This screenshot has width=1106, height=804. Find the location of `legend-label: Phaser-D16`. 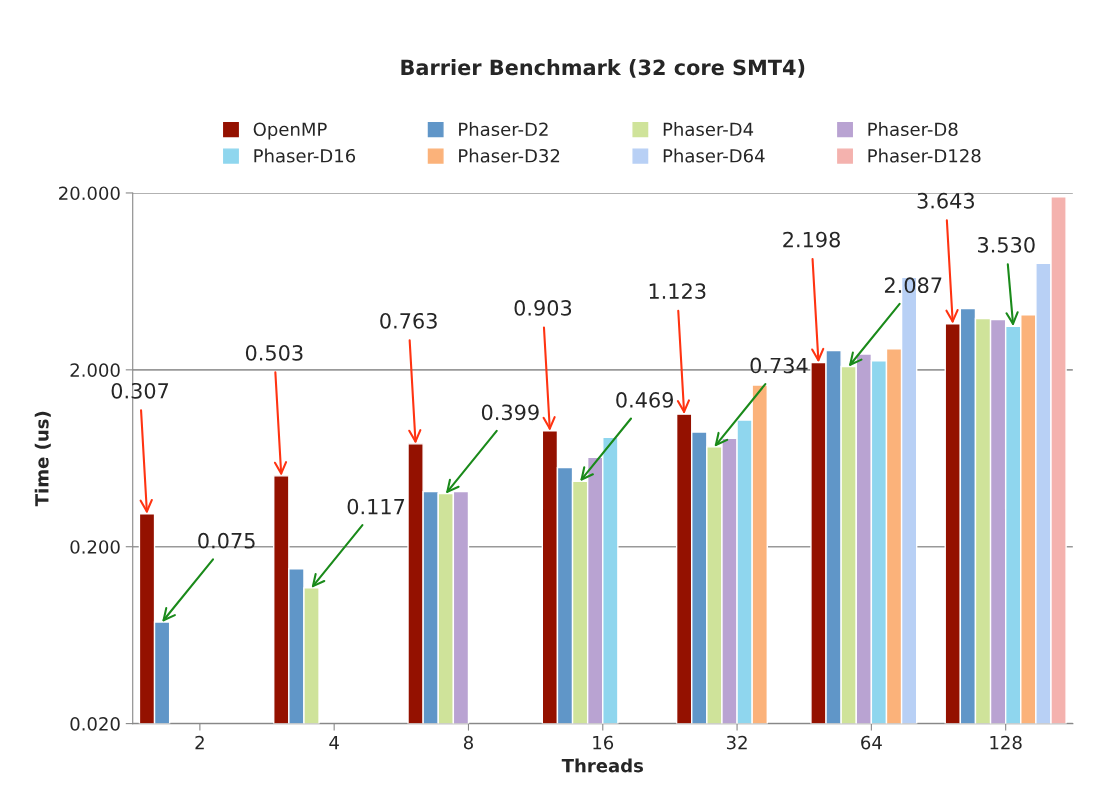

legend-label: Phaser-D16 is located at coordinates (305, 155).